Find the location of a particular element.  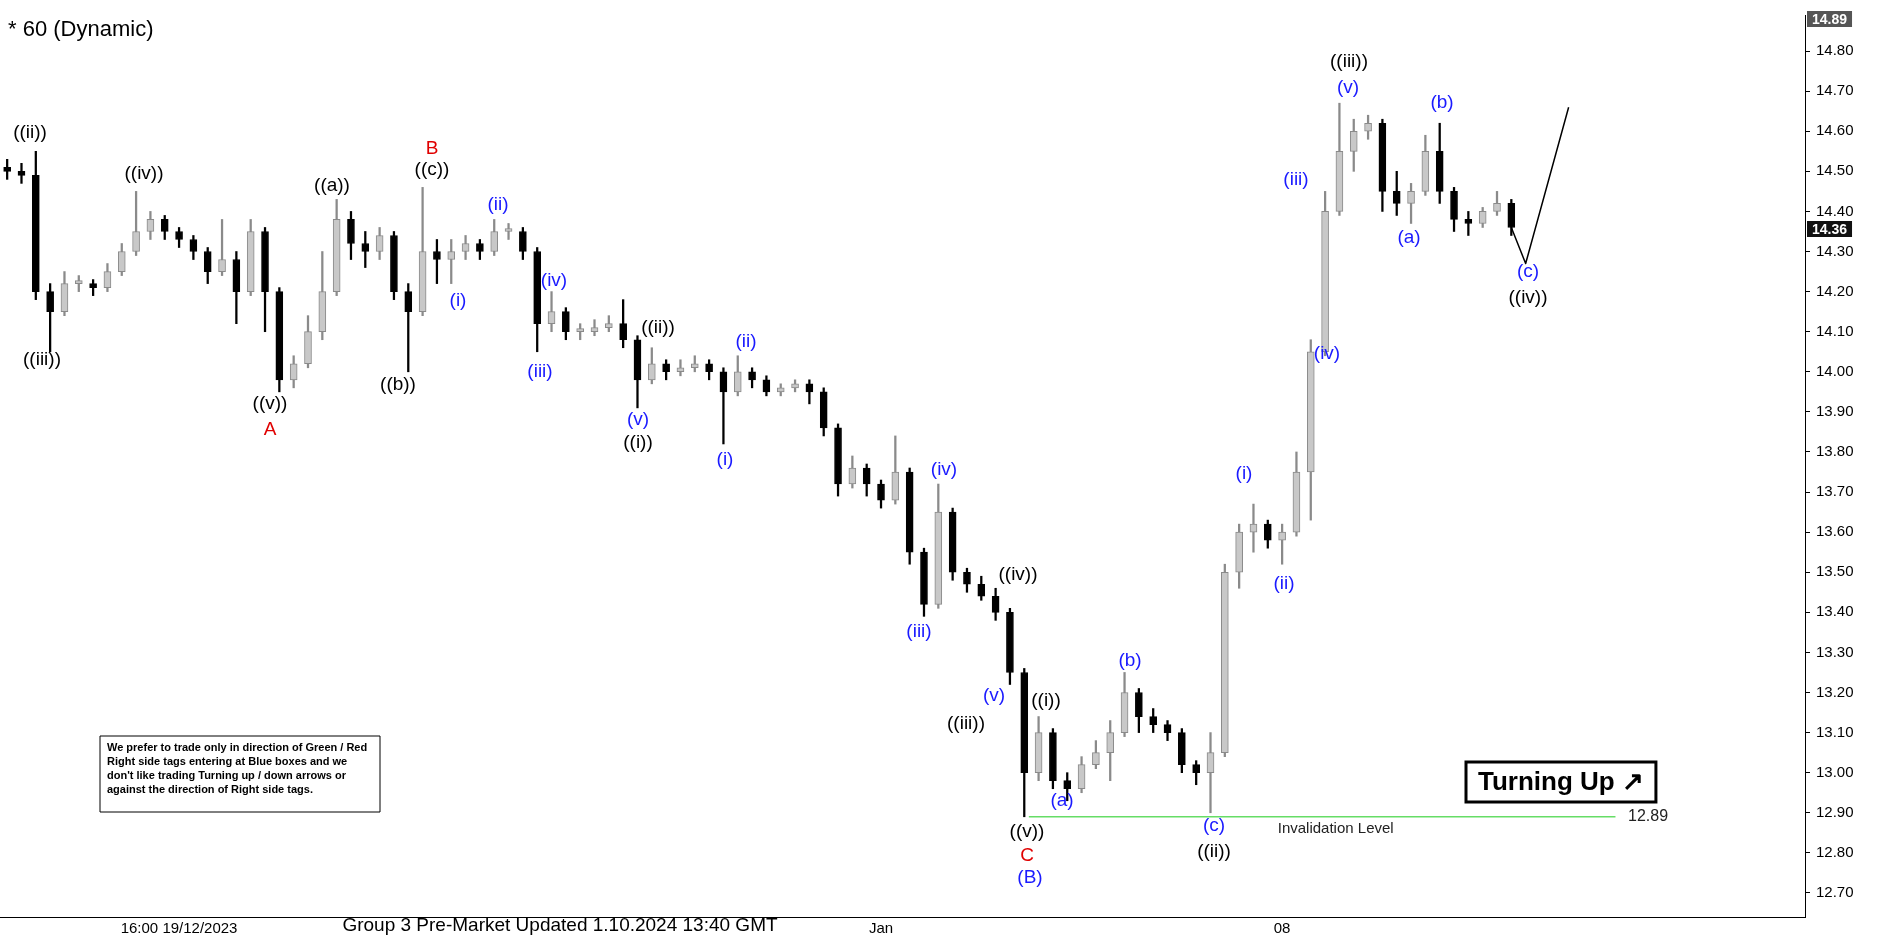

y-tick-label: 14.20 is located at coordinates (1835, 290).